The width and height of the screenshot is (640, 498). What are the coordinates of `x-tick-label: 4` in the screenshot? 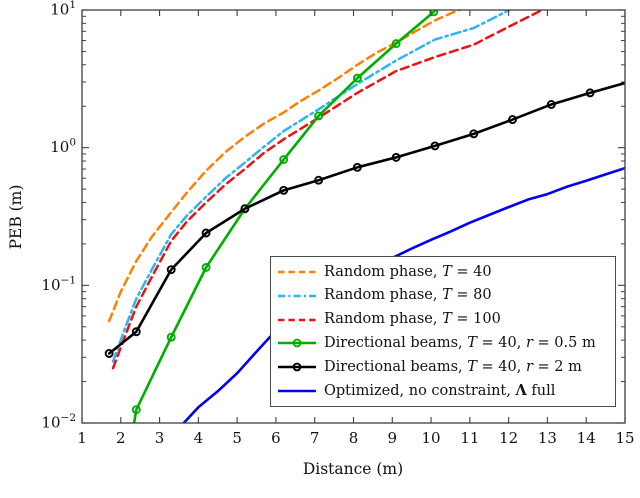 It's located at (199, 438).